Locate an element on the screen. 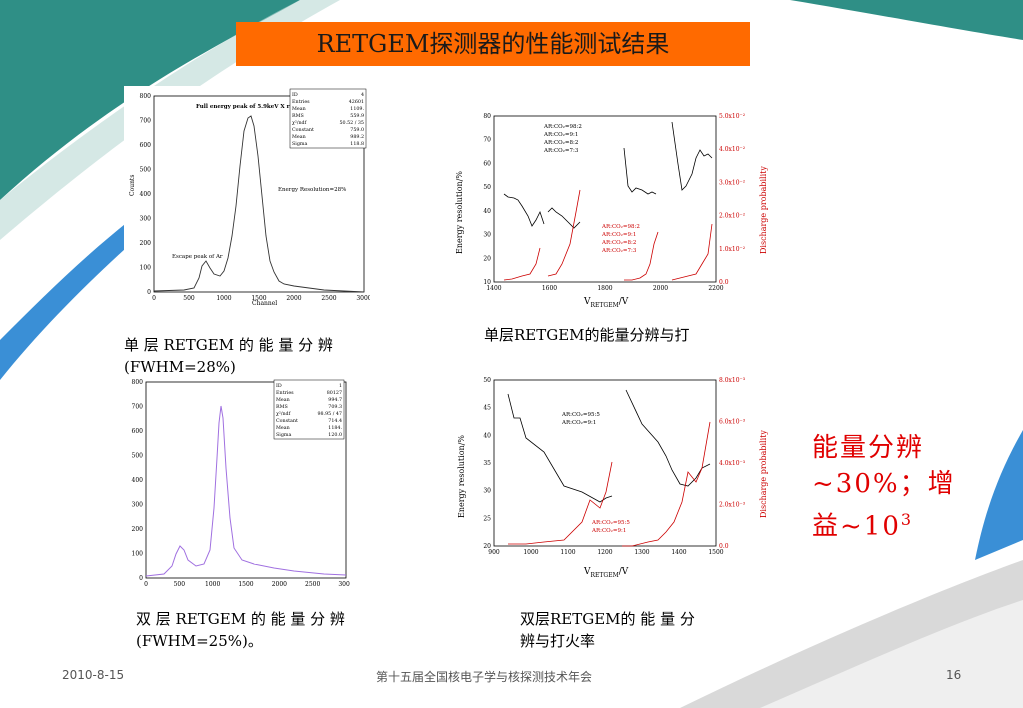 This screenshot has width=1023, height=708. fig4-ytick: 30 is located at coordinates (487, 491).